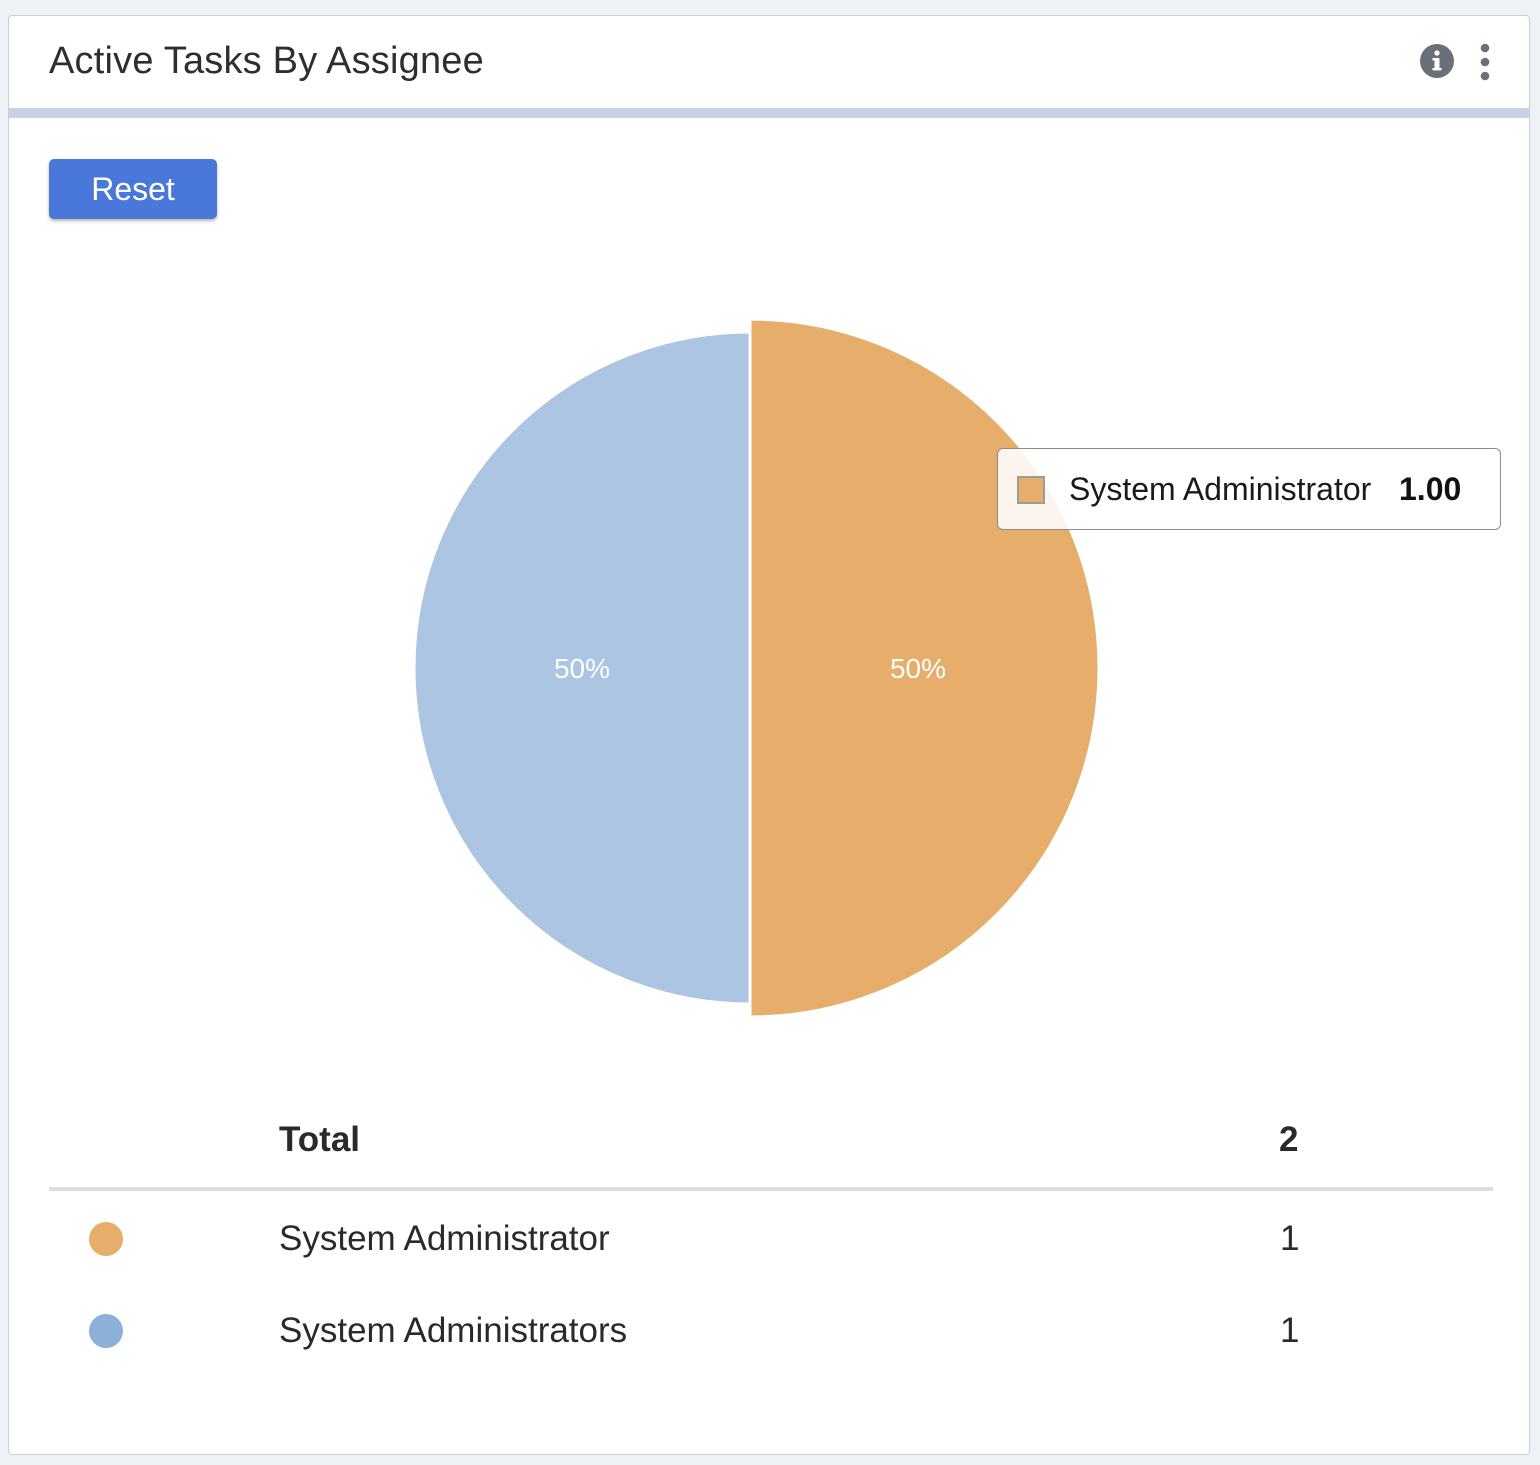  Describe the element at coordinates (1430, 489) in the screenshot. I see `tooltip-value: 1.00` at that location.